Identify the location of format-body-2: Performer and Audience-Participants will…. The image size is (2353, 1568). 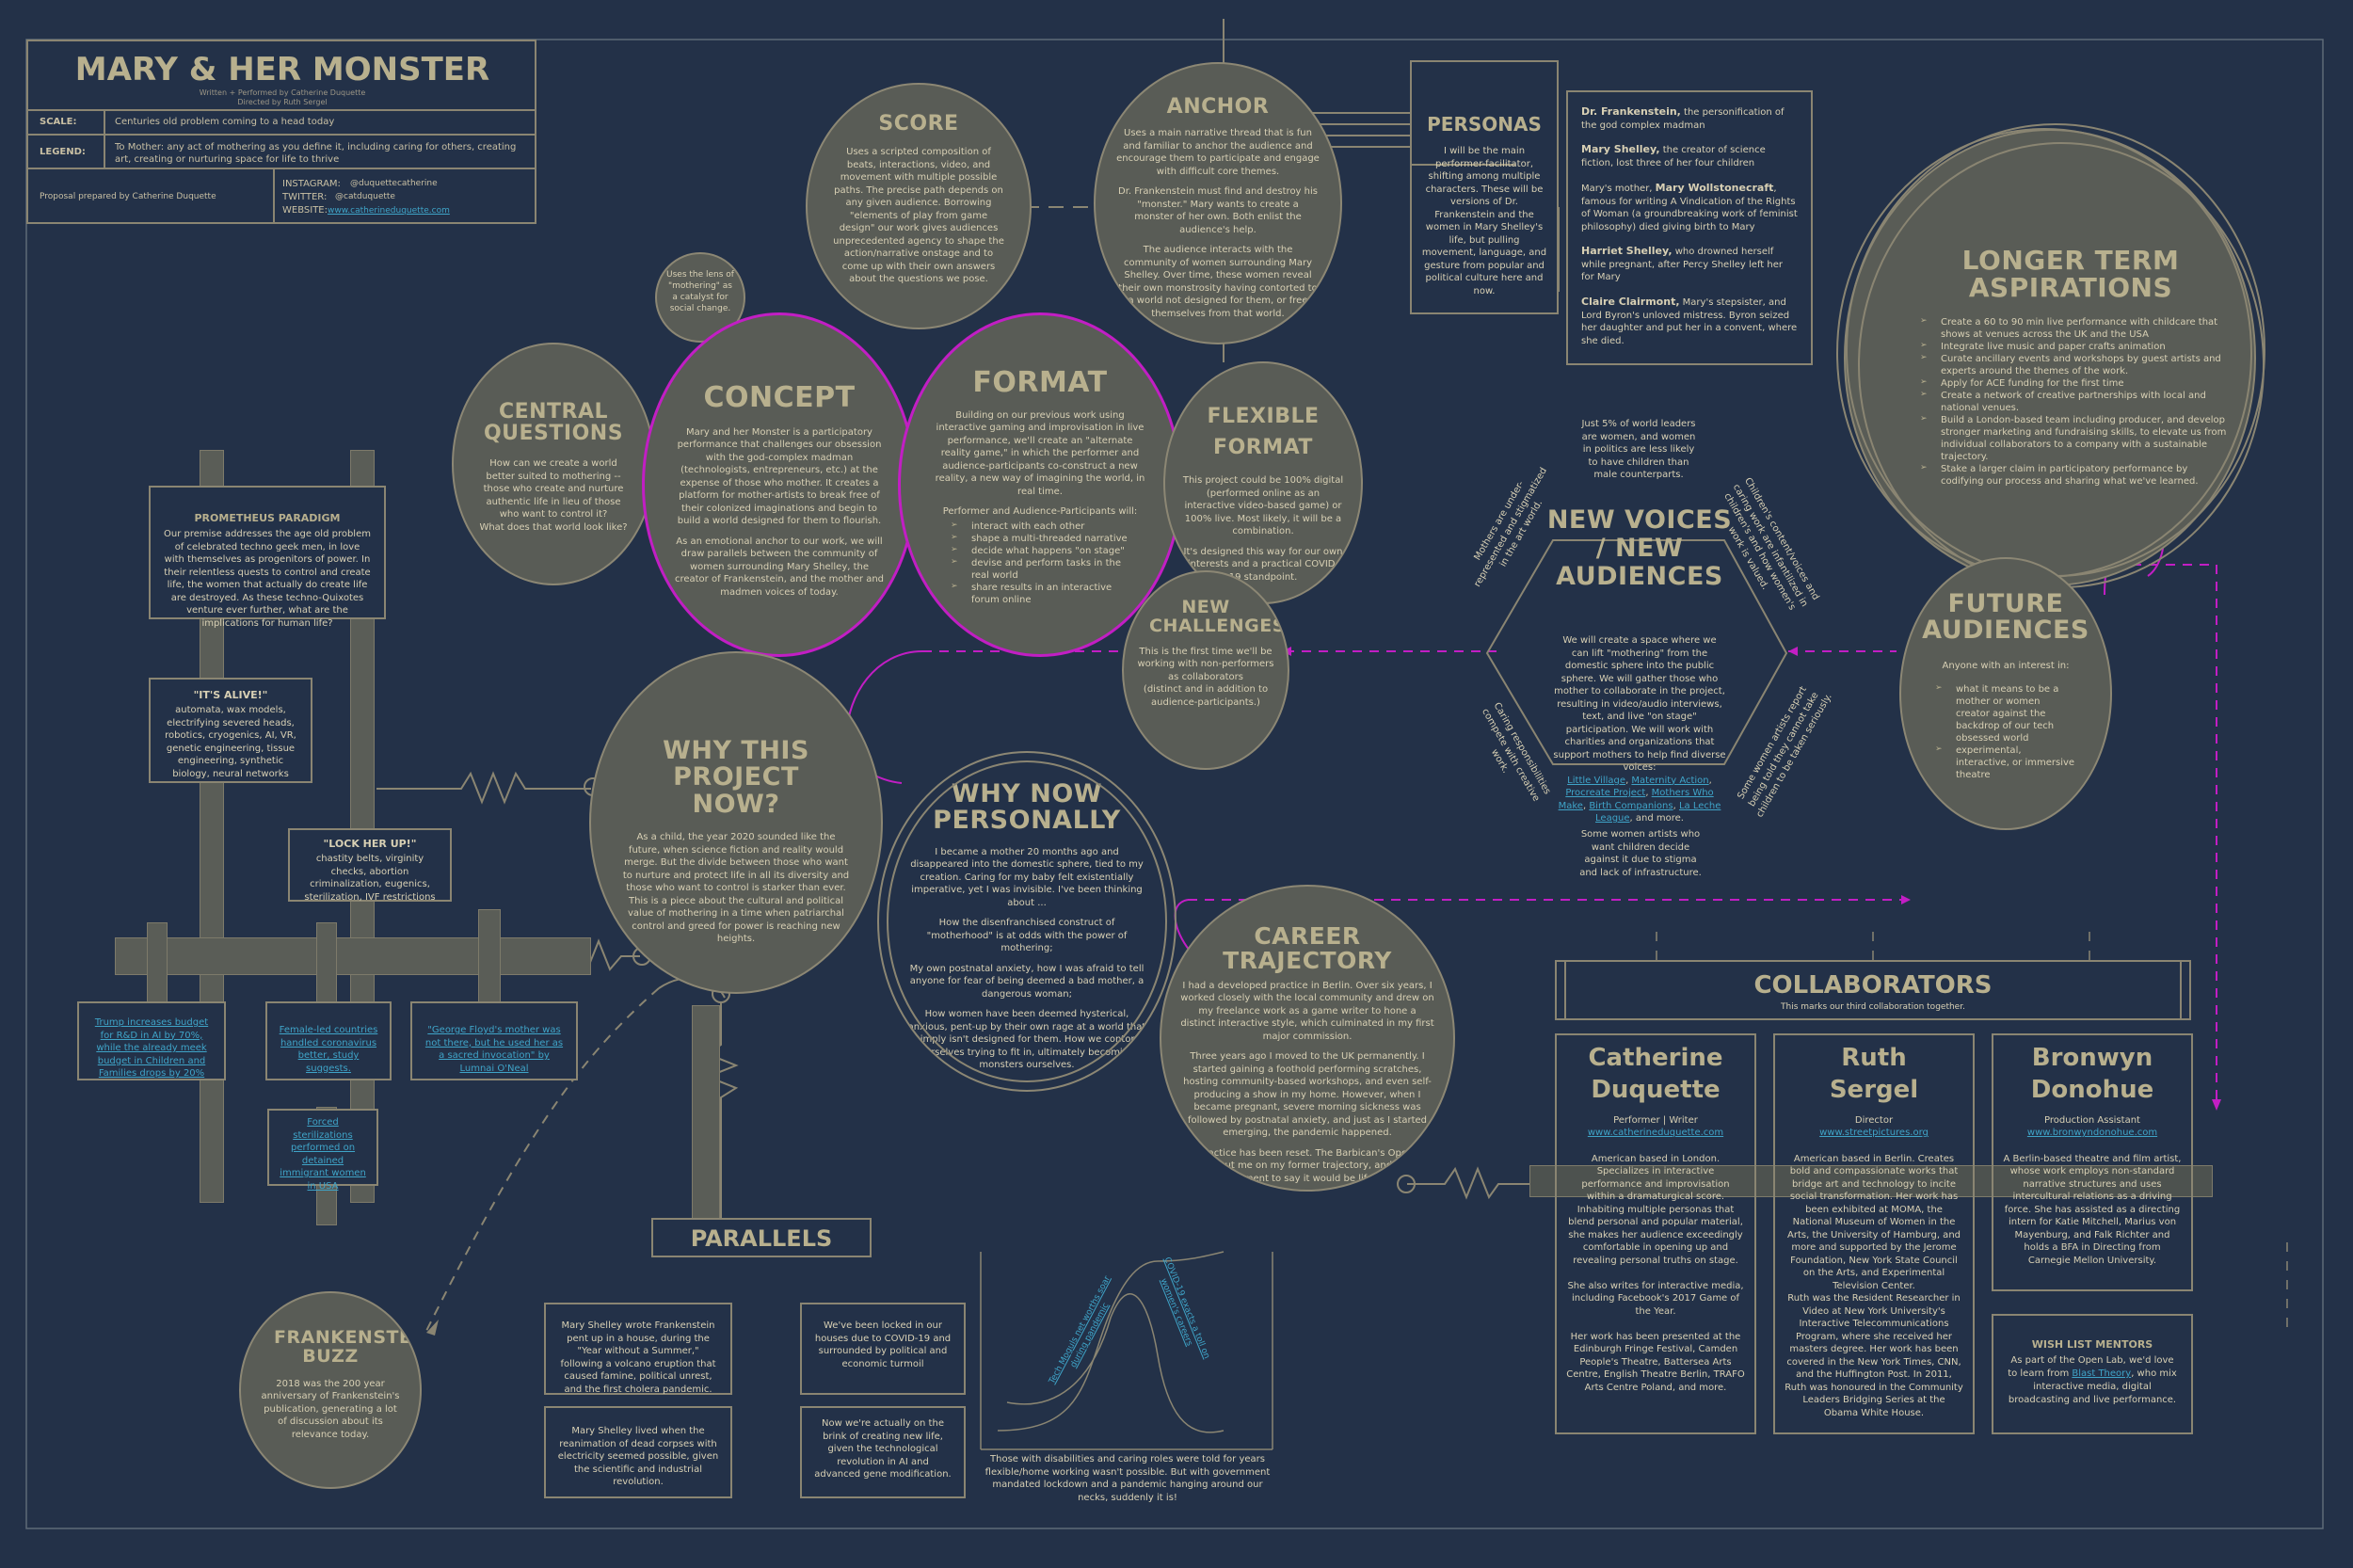
(1040, 511).